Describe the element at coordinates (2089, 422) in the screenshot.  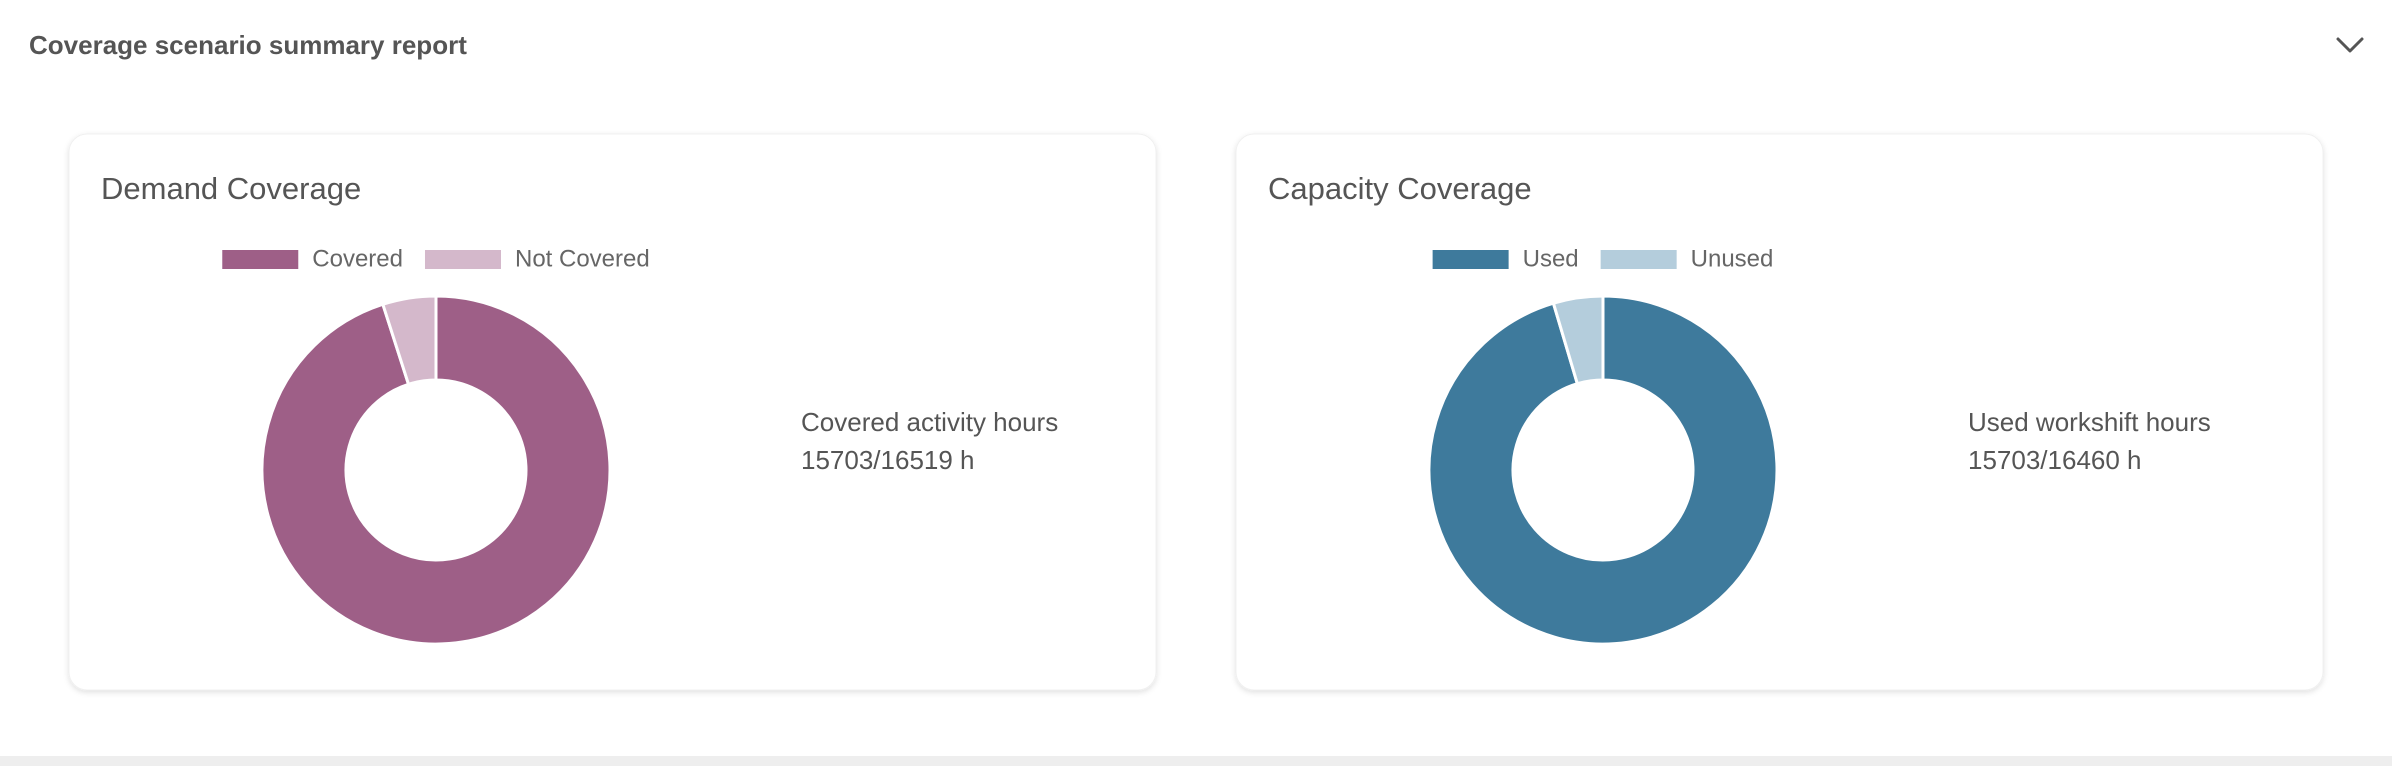
I see `summary-label: Used workshift hours` at that location.